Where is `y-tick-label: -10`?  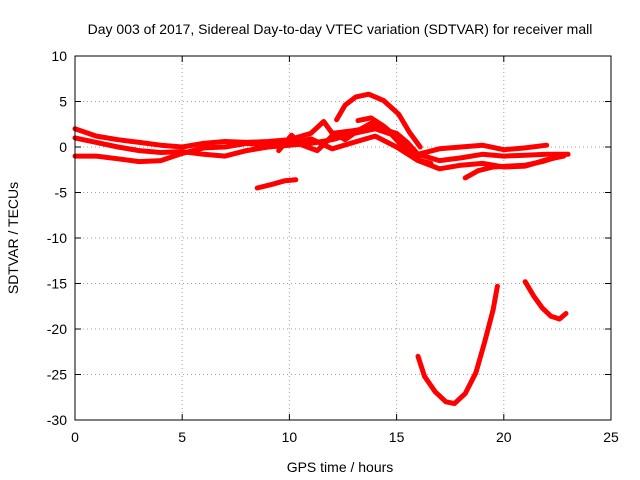
y-tick-label: -10 is located at coordinates (57, 238).